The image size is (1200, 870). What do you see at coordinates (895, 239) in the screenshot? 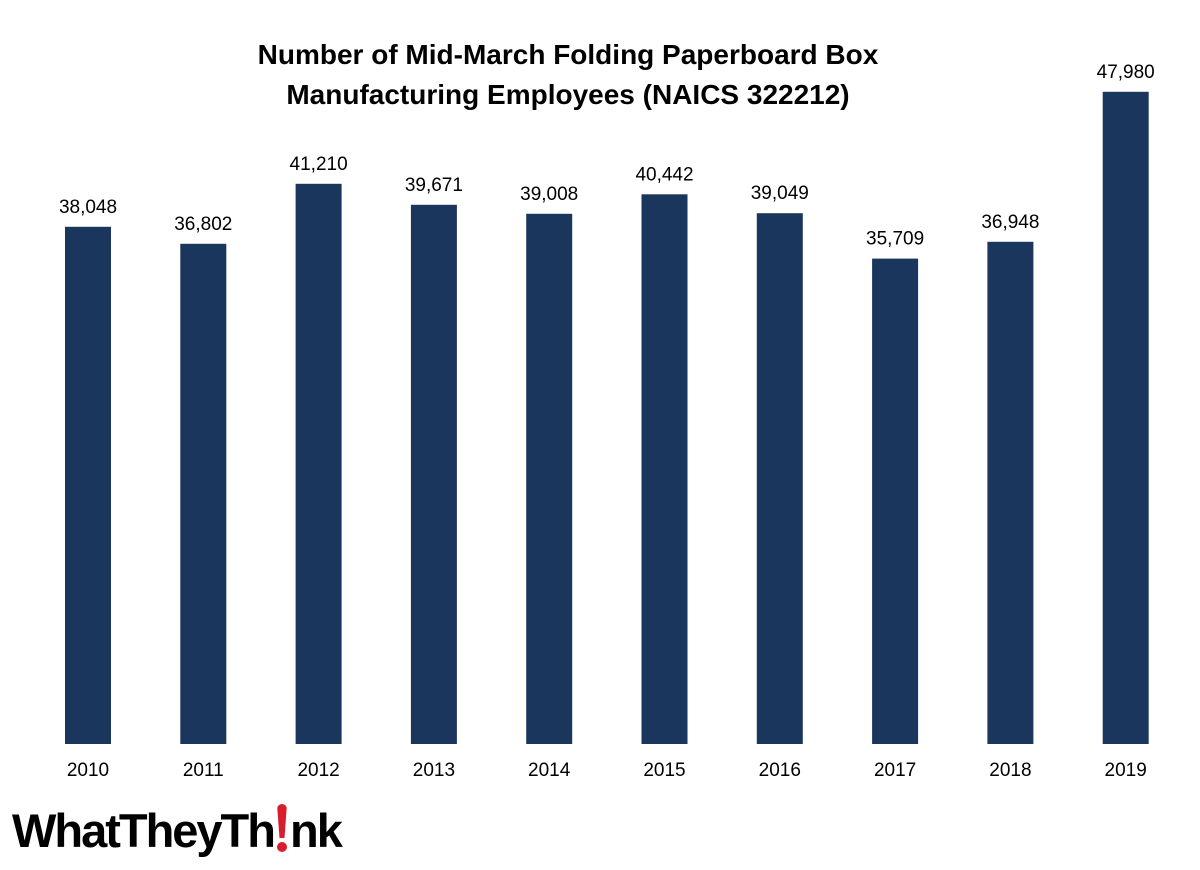
I see `value-label-2017: 35,709` at bounding box center [895, 239].